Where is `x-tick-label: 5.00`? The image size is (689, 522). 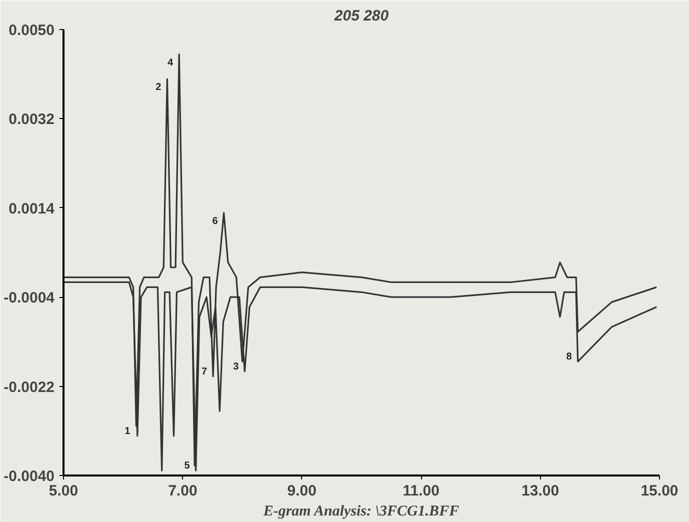
x-tick-label: 5.00 is located at coordinates (63, 491).